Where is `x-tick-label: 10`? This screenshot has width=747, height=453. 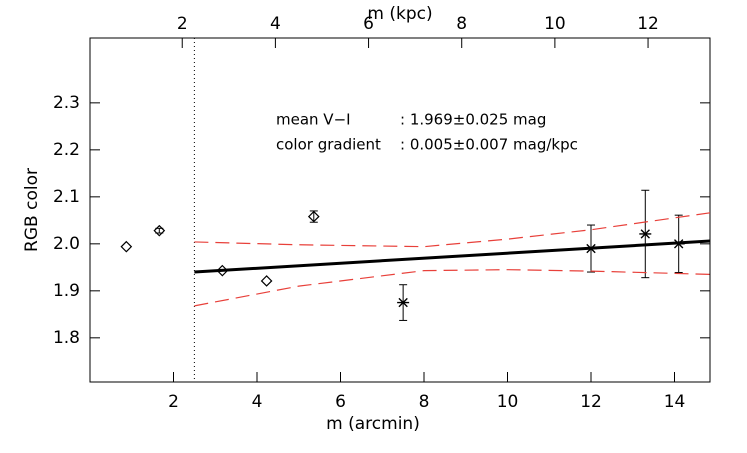 x-tick-label: 10 is located at coordinates (508, 402).